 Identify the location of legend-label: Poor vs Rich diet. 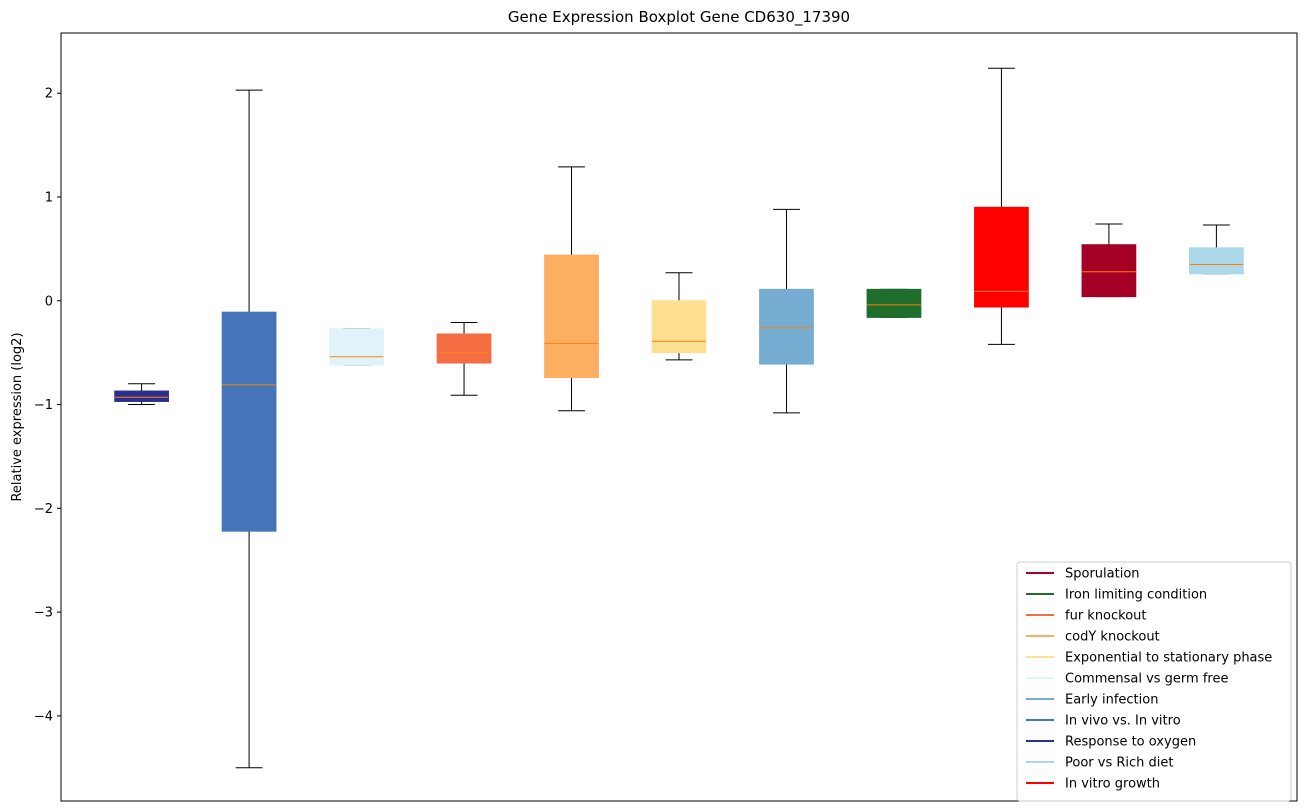
(1119, 763).